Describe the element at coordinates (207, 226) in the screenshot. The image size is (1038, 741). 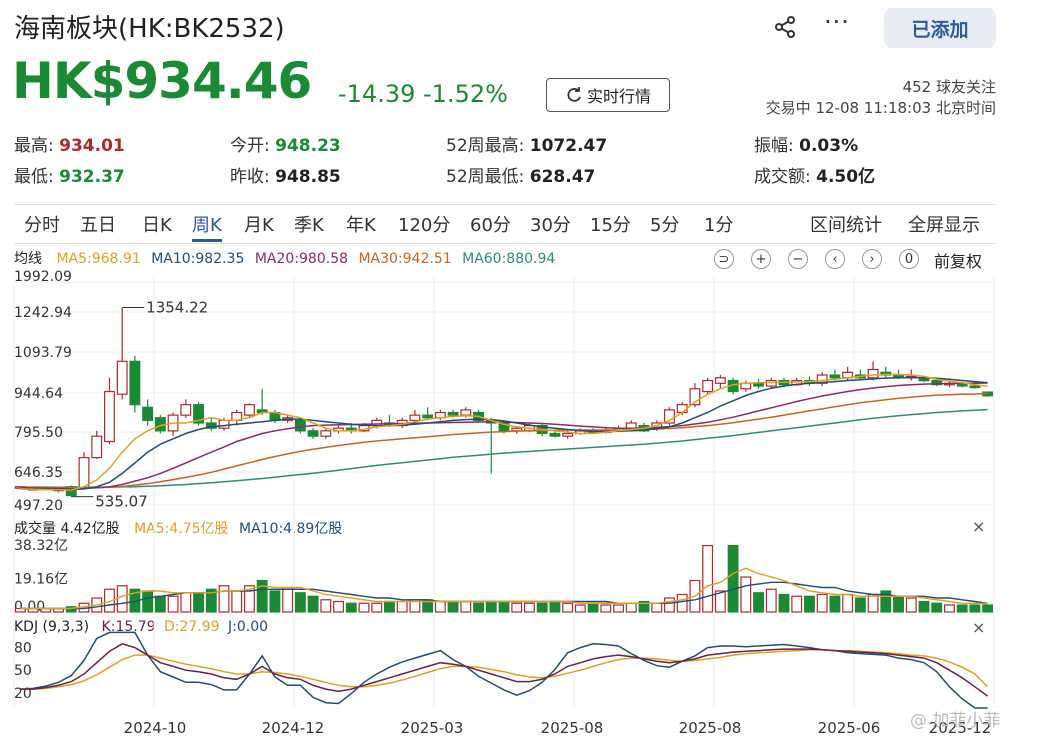
I see `tab-3: 周K` at that location.